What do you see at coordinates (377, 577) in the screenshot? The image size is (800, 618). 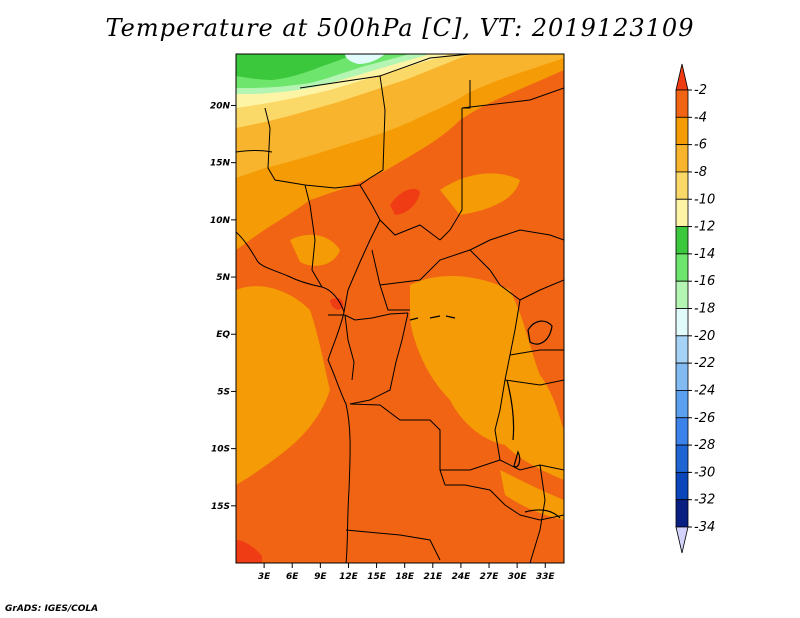 I see `lon-tick-label: 15E` at bounding box center [377, 577].